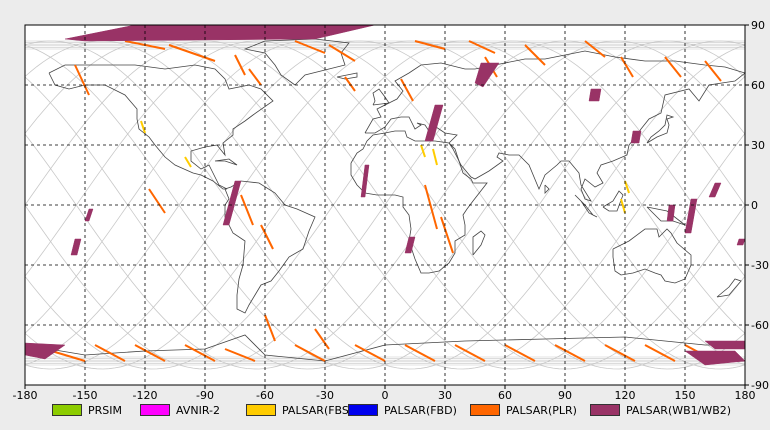 This screenshot has height=430, width=770. I want to click on legend-label: PALSAR(FBD), so click(420, 410).